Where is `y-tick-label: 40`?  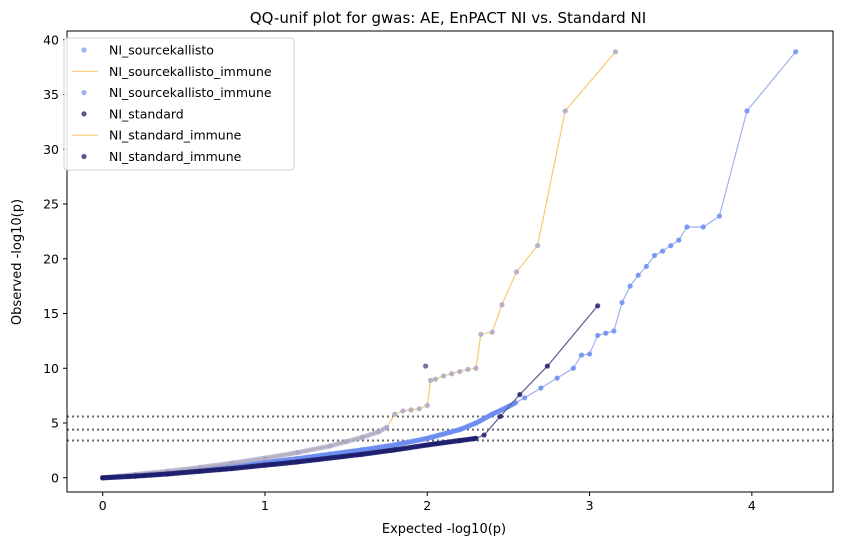
y-tick-label: 40 is located at coordinates (51, 39).